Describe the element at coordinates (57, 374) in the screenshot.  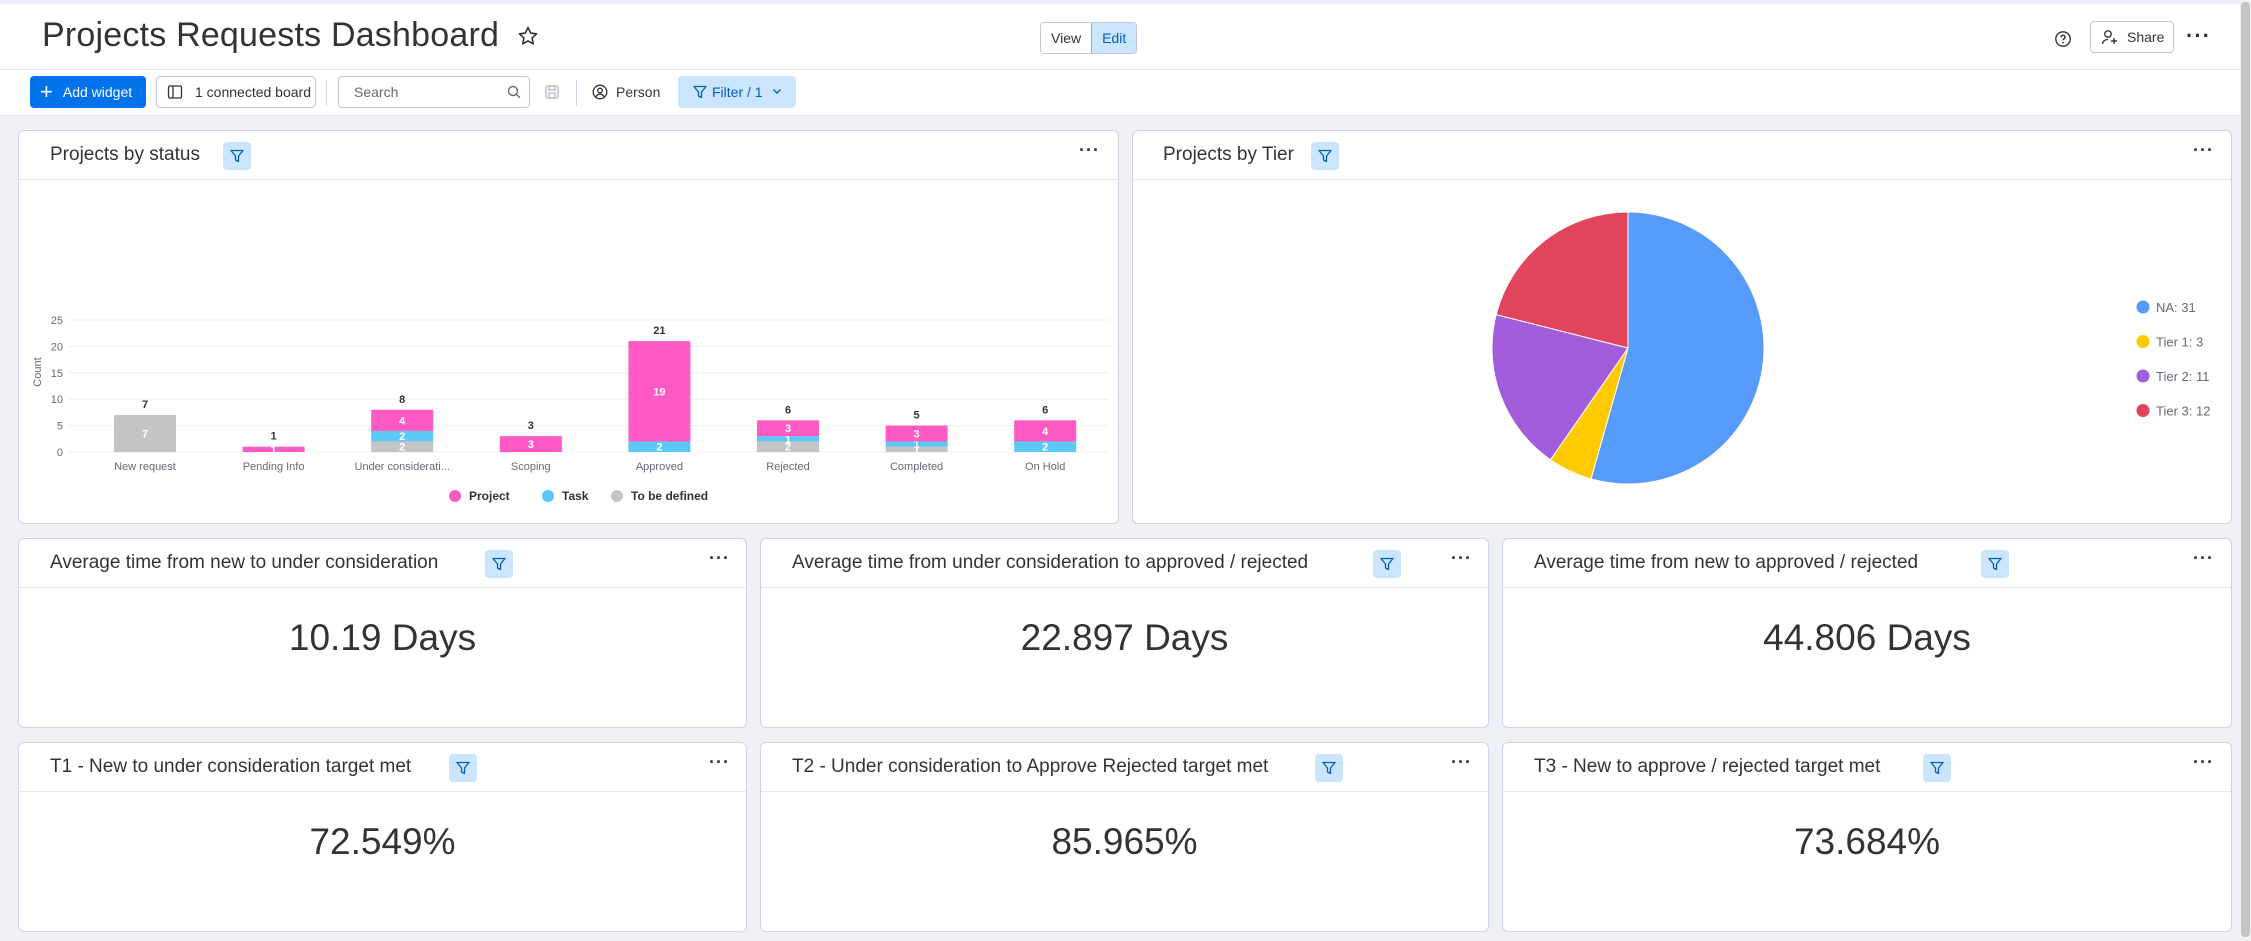
I see `y-tick-label: 15` at that location.